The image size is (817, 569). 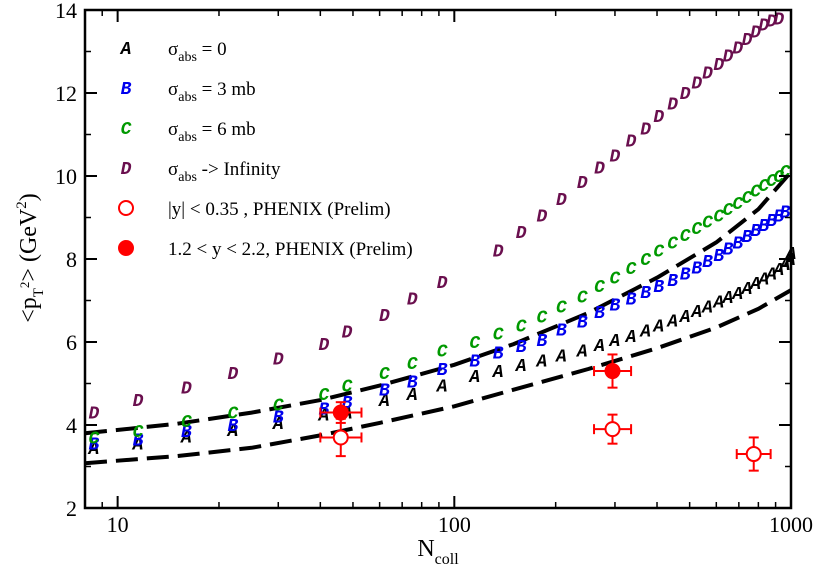 I want to click on x-tick-label: 1000, so click(x=791, y=524).